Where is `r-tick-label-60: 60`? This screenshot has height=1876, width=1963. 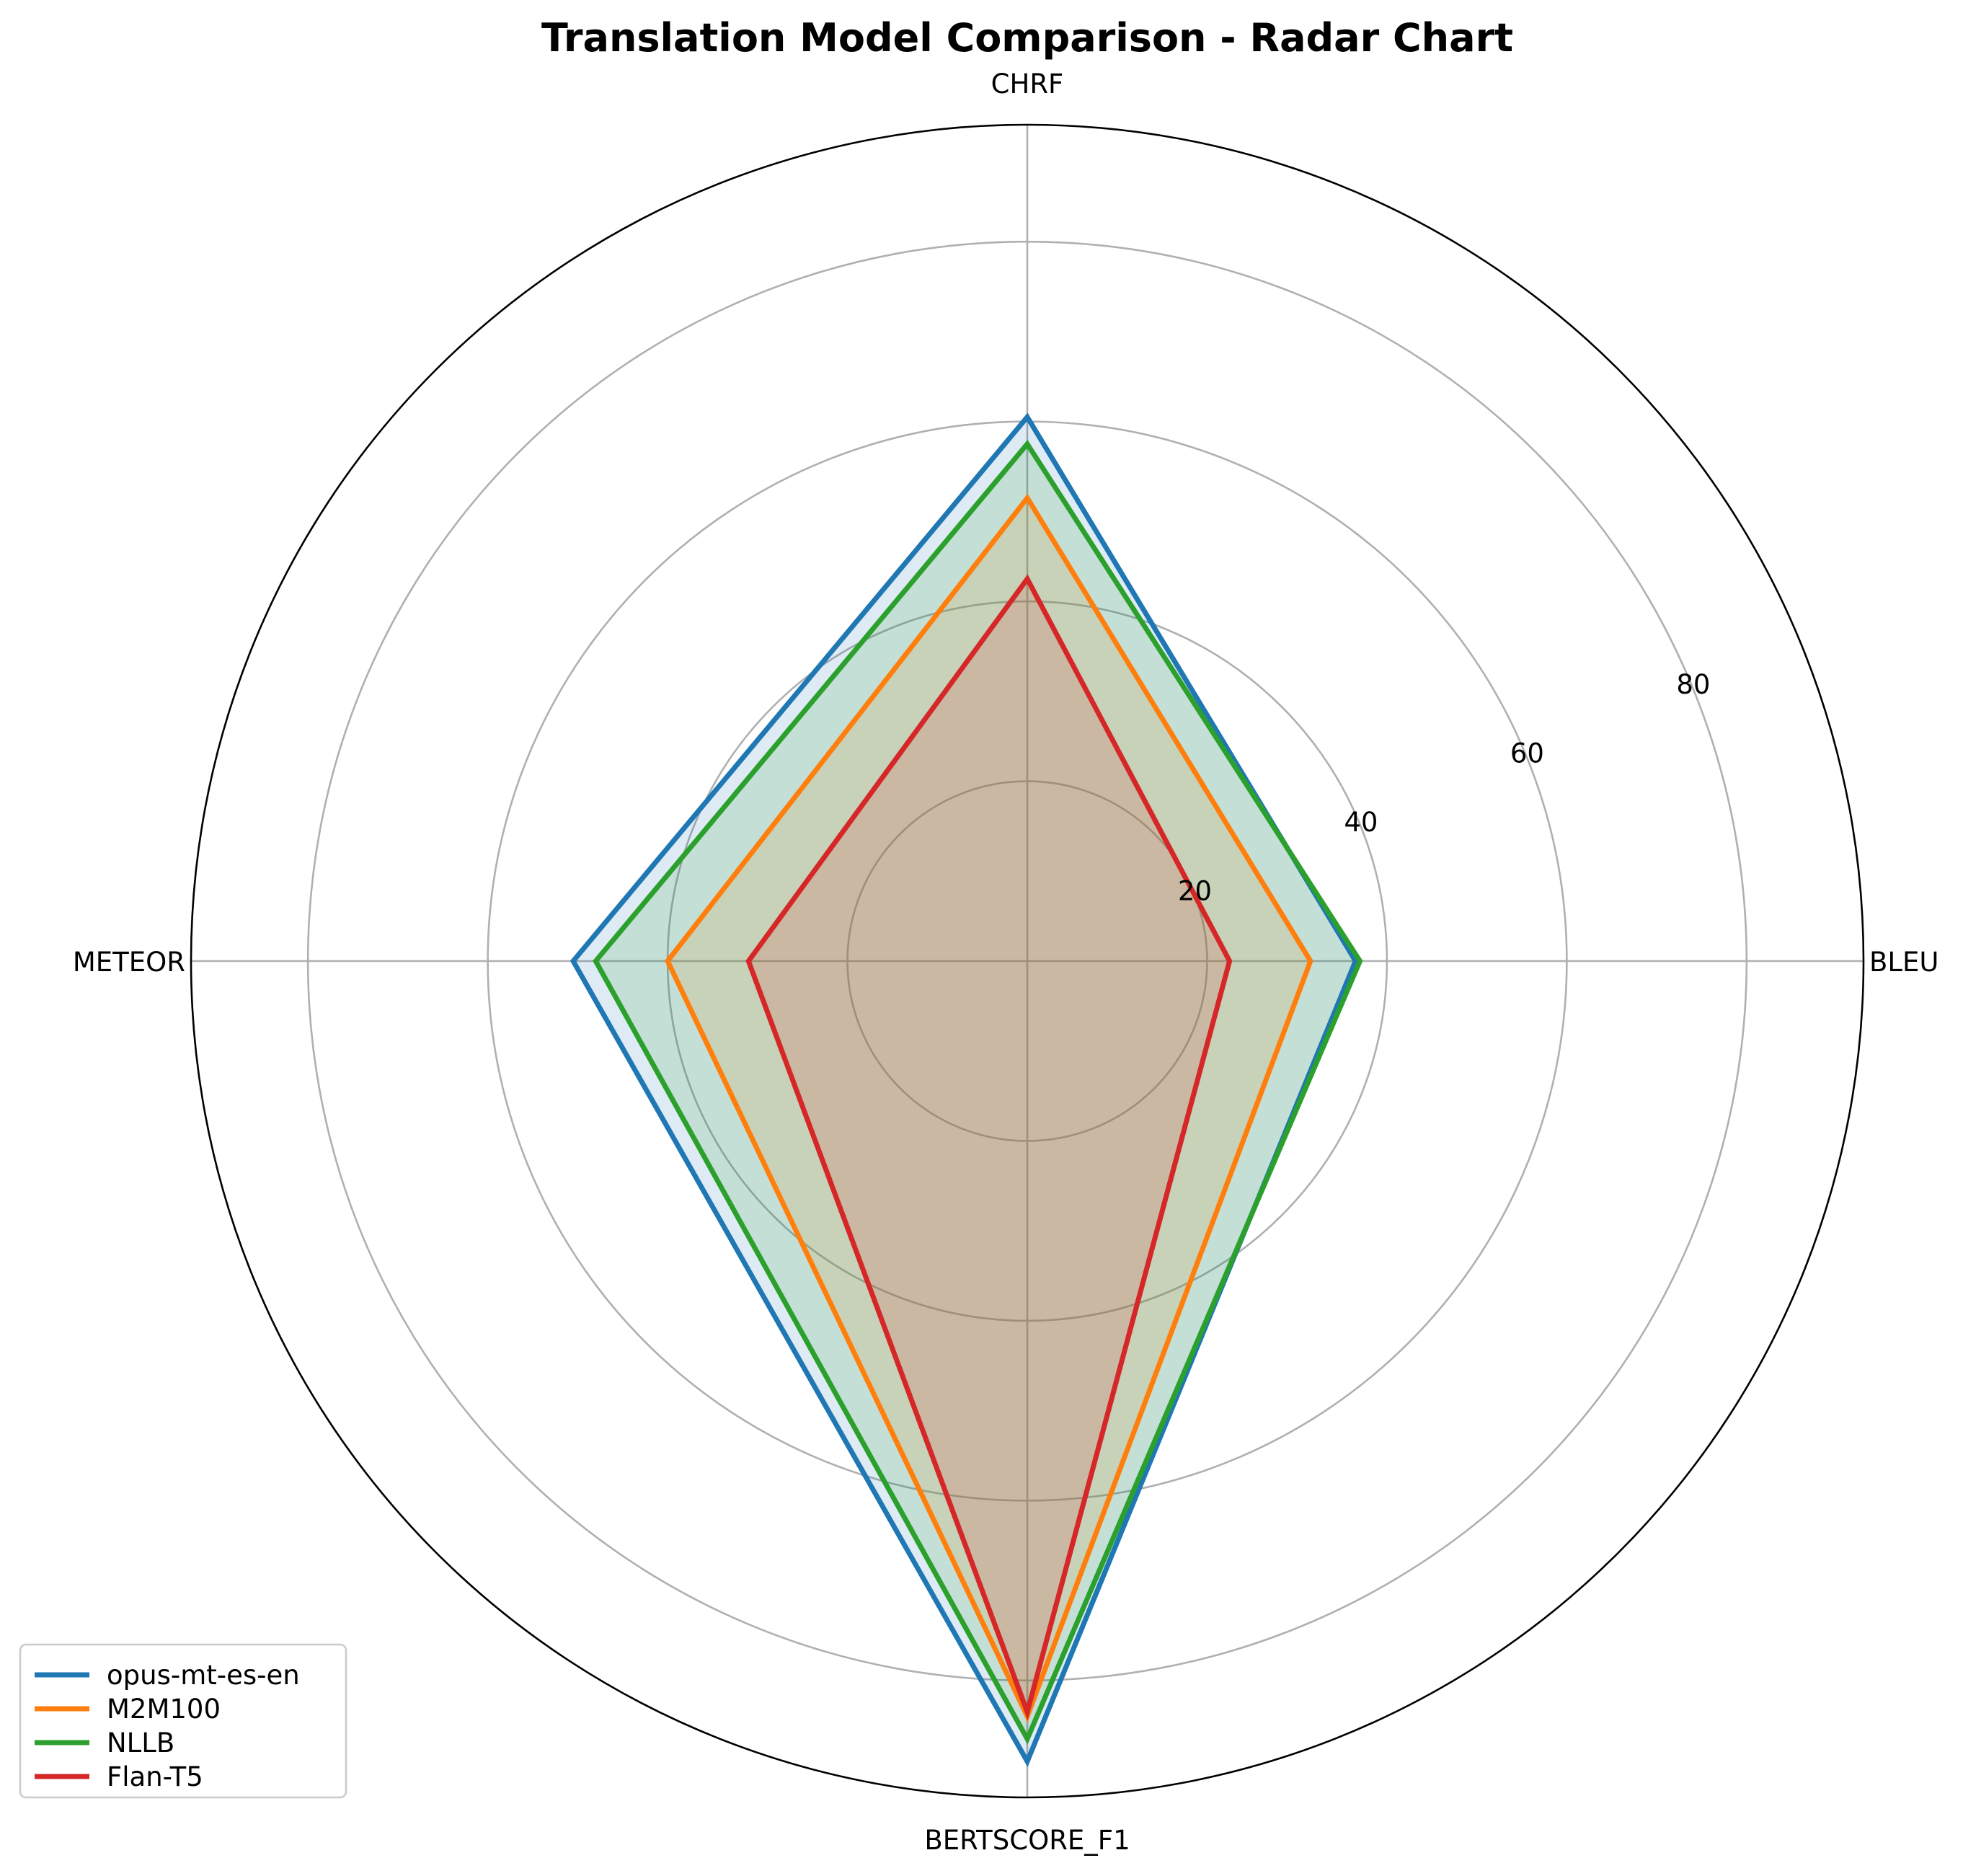 r-tick-label-60: 60 is located at coordinates (1527, 753).